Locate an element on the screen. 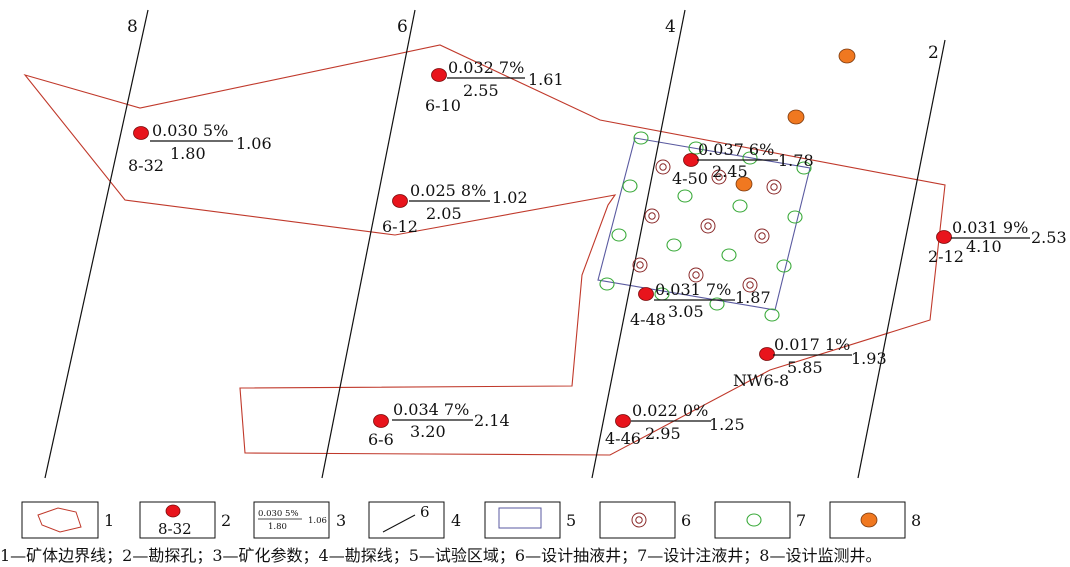 The width and height of the screenshot is (1070, 567). legend-number: 1 is located at coordinates (109, 520).